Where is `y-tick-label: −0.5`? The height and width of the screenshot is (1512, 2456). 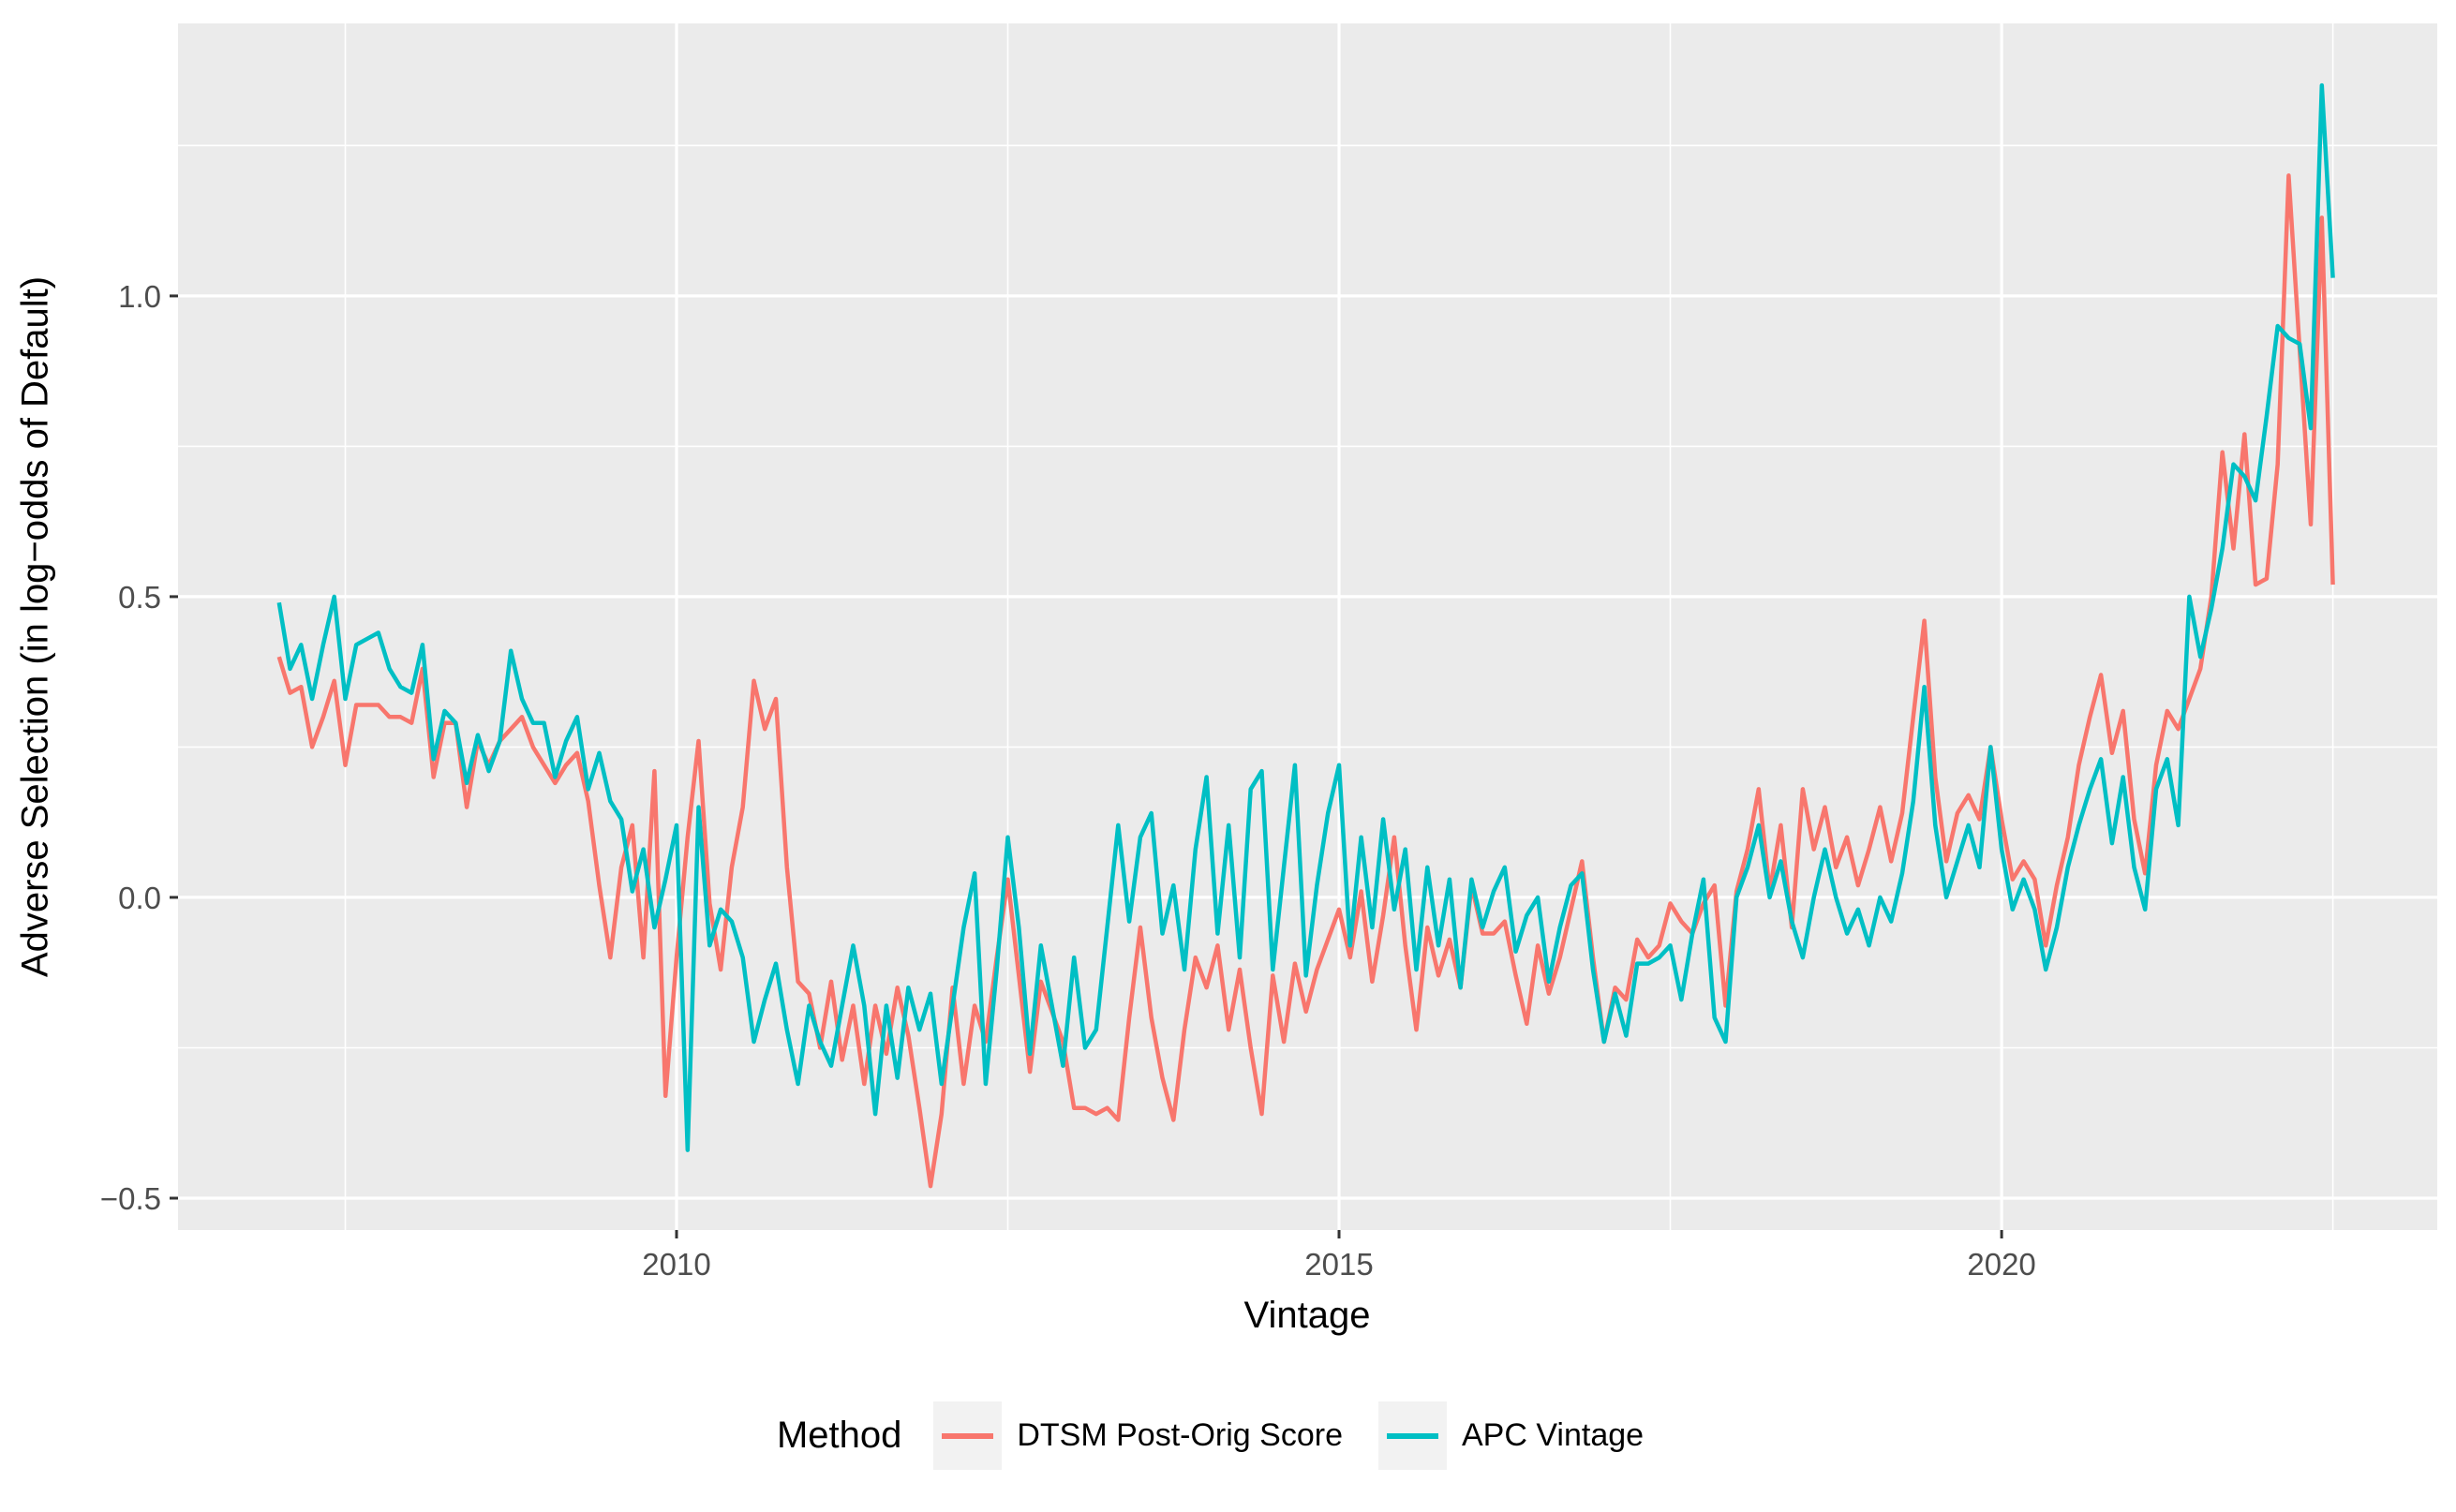
y-tick-label: −0.5 is located at coordinates (130, 1198).